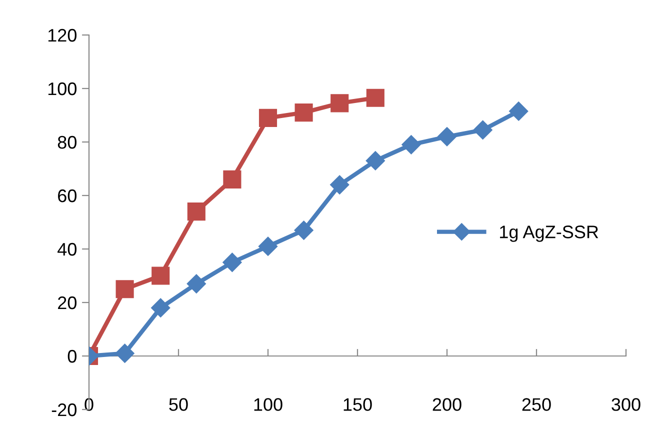  What do you see at coordinates (67, 303) in the screenshot?
I see `y-tick-label: 20` at bounding box center [67, 303].